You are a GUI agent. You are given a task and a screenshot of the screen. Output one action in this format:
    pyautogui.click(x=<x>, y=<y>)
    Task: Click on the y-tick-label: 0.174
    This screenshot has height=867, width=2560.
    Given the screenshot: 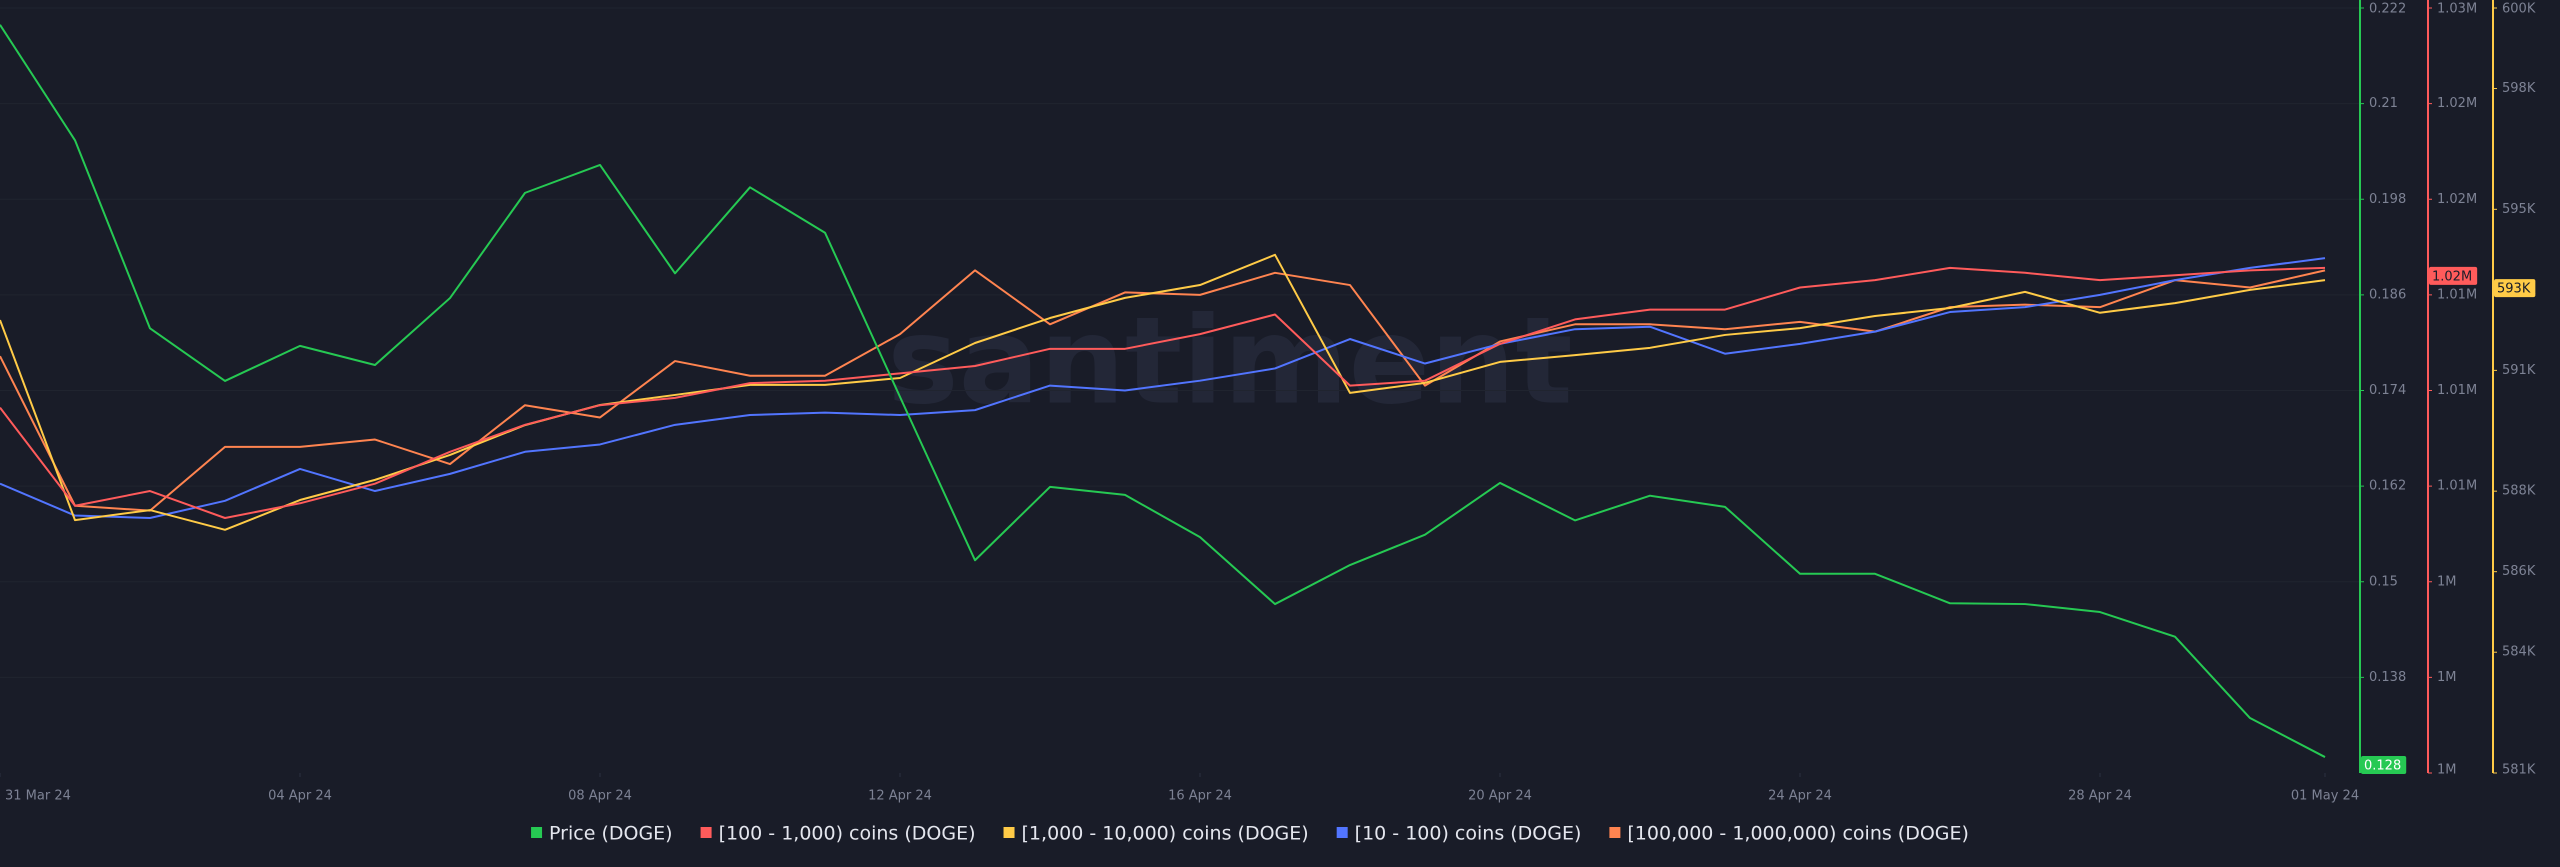 What is the action you would take?
    pyautogui.click(x=2387, y=390)
    